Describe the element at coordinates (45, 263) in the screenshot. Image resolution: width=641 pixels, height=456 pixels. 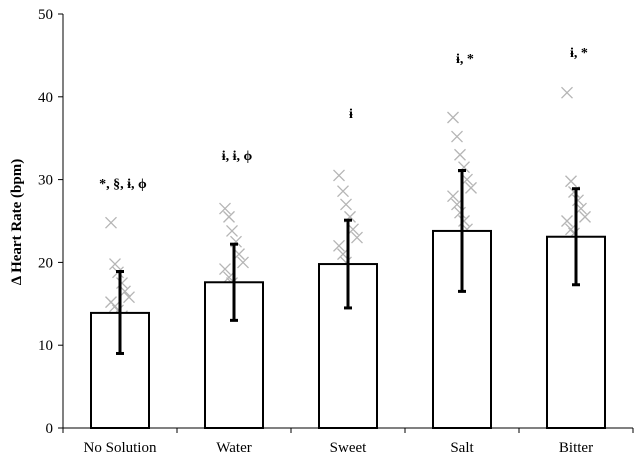
I see `y-tick-label: 20` at that location.